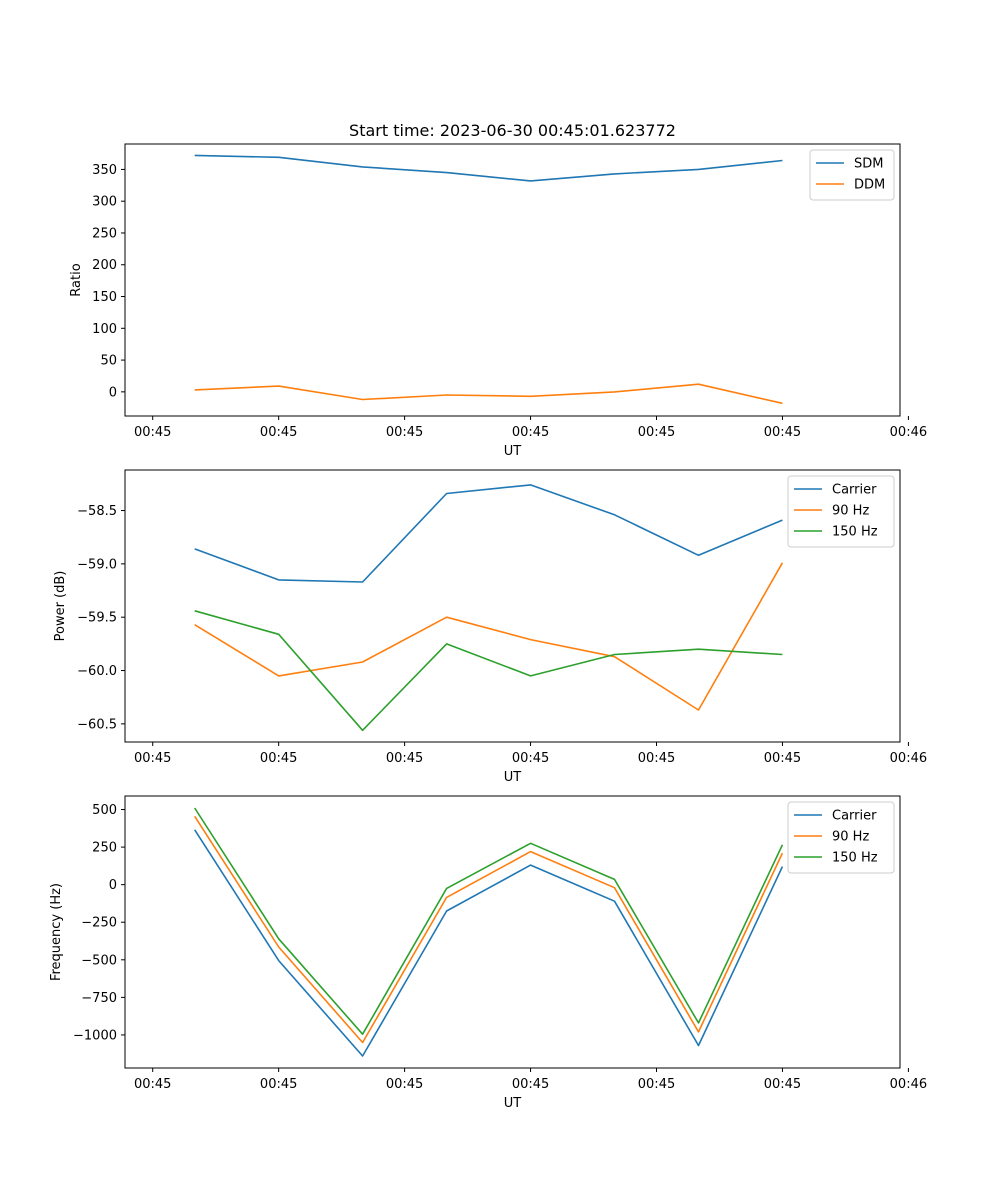 The image size is (1000, 1200). I want to click on legend-label: SDM, so click(868, 164).